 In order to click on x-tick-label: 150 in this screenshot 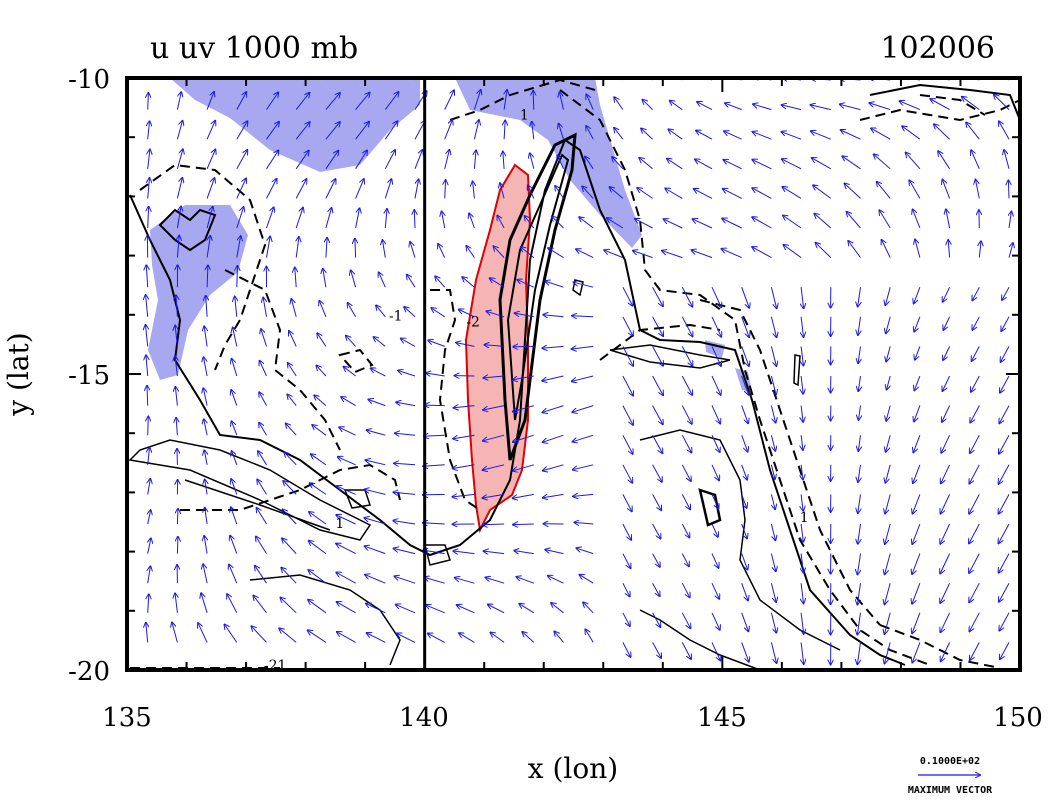, I will do `click(1018, 718)`.